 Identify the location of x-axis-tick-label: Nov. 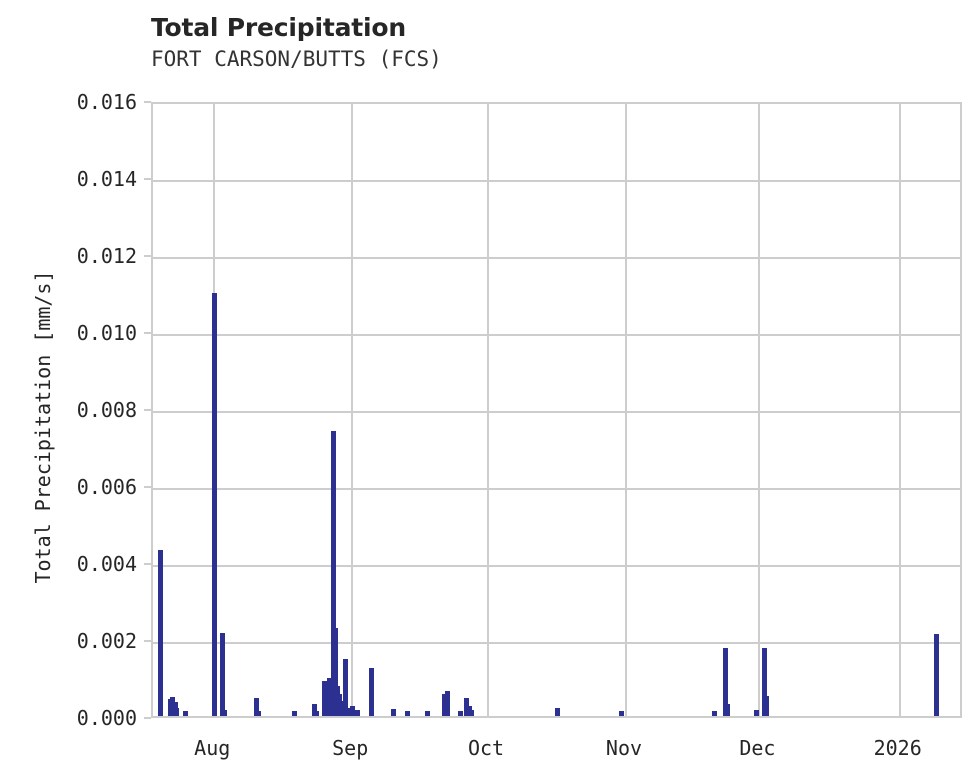
(624, 748).